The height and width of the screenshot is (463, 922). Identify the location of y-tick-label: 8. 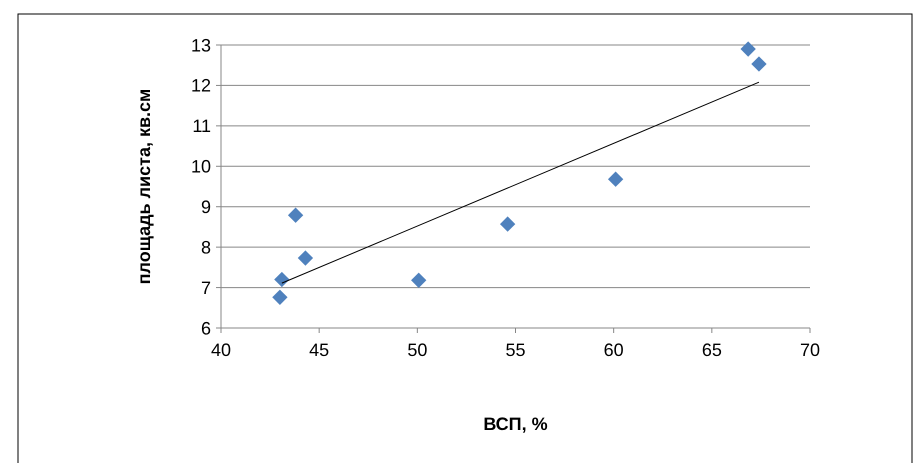
(205, 247).